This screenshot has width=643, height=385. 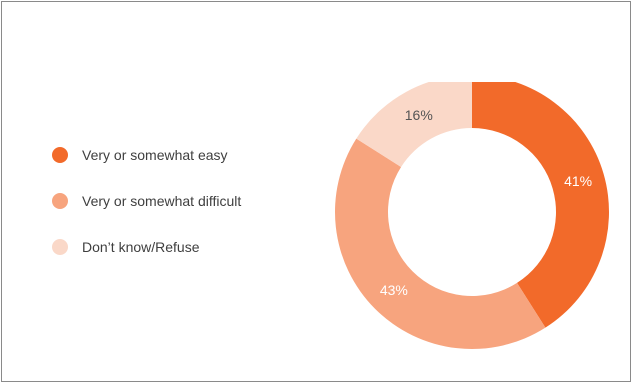 I want to click on donut-slice-dont-know, so click(x=414, y=124).